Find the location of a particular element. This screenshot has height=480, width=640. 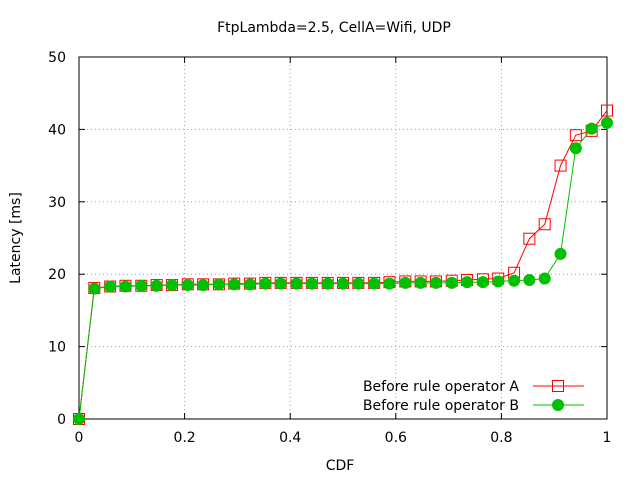

y-tick-label: 20 is located at coordinates (57, 275).